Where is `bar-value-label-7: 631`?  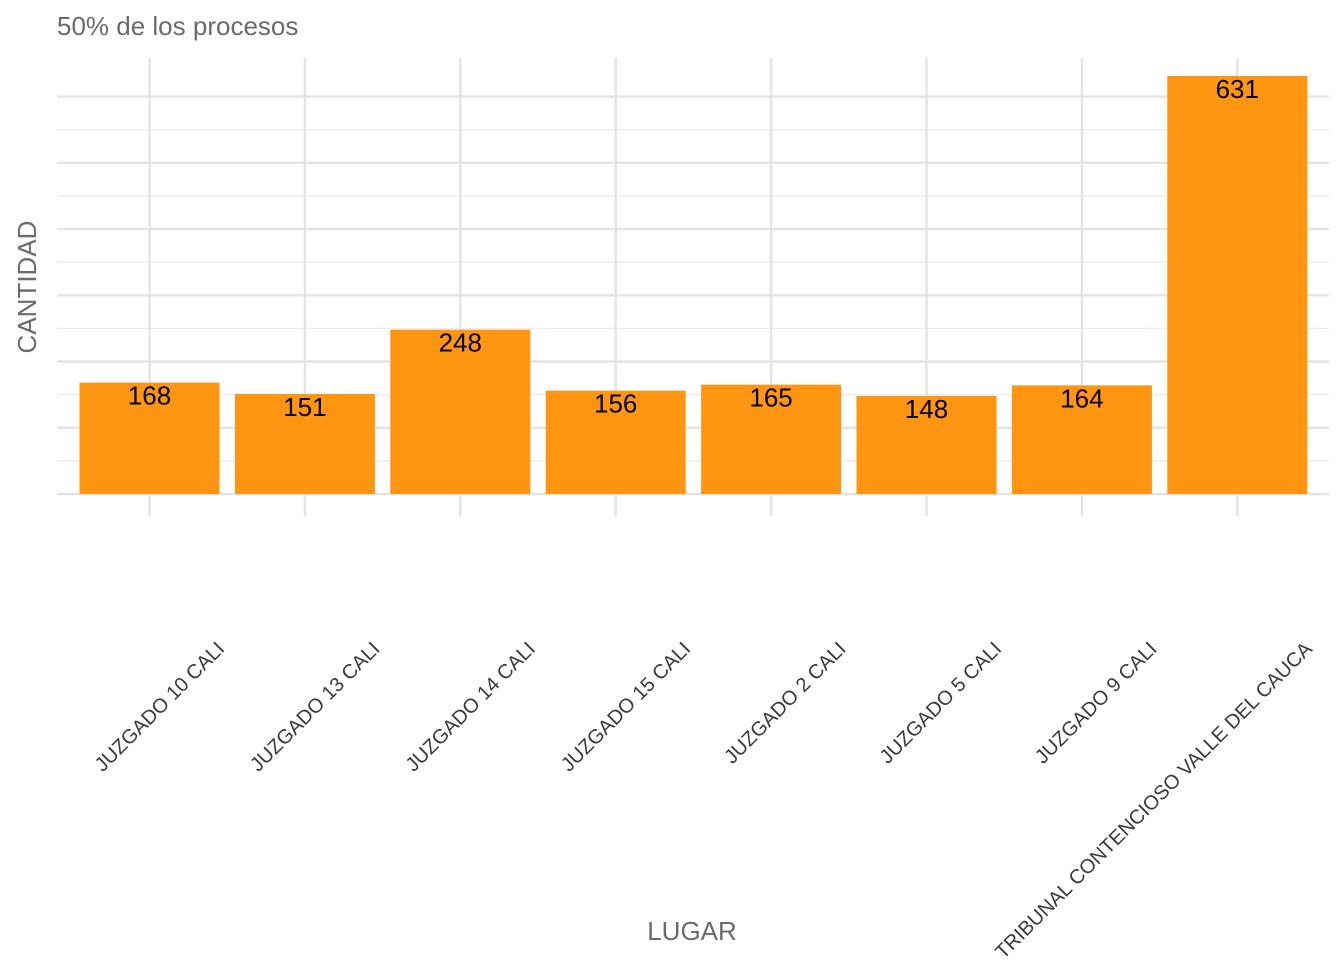 bar-value-label-7: 631 is located at coordinates (1237, 89).